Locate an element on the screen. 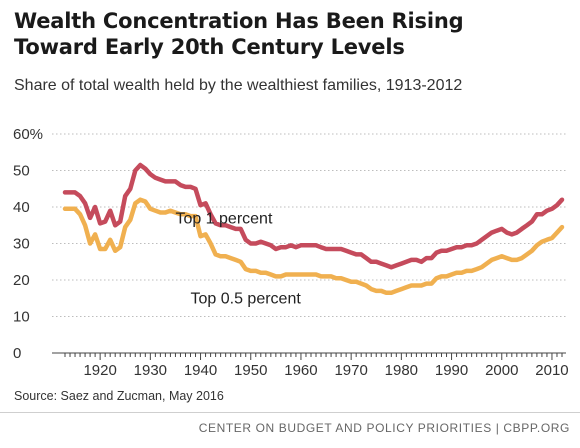 This screenshot has width=580, height=448. y-tick-label: 40 is located at coordinates (21, 207).